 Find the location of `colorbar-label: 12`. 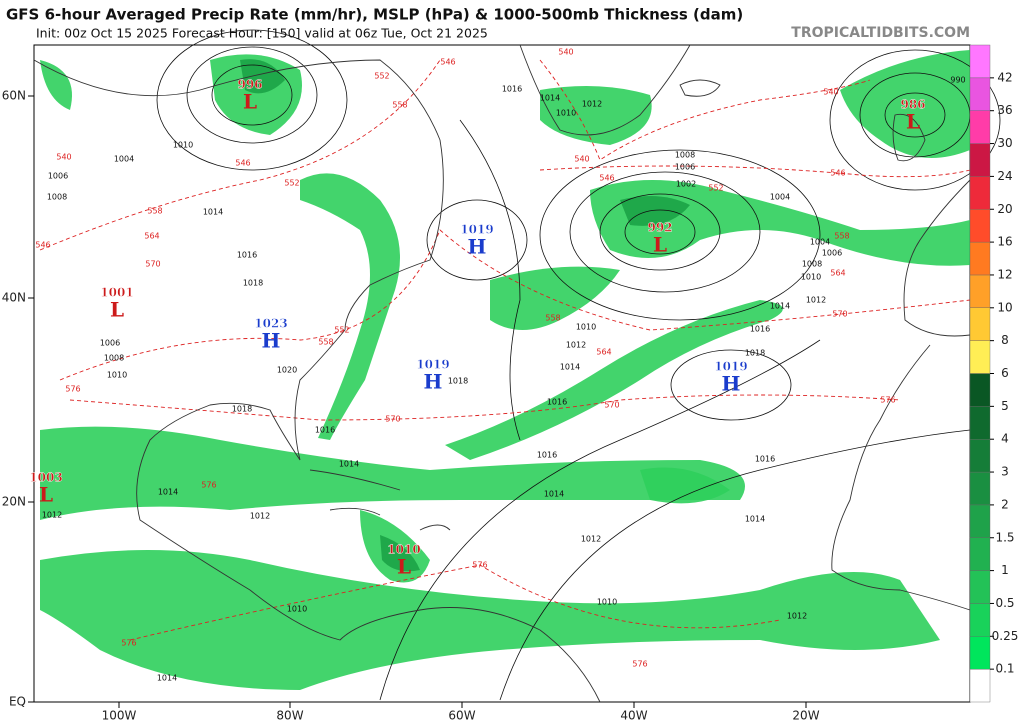

colorbar-label: 12 is located at coordinates (1004, 274).